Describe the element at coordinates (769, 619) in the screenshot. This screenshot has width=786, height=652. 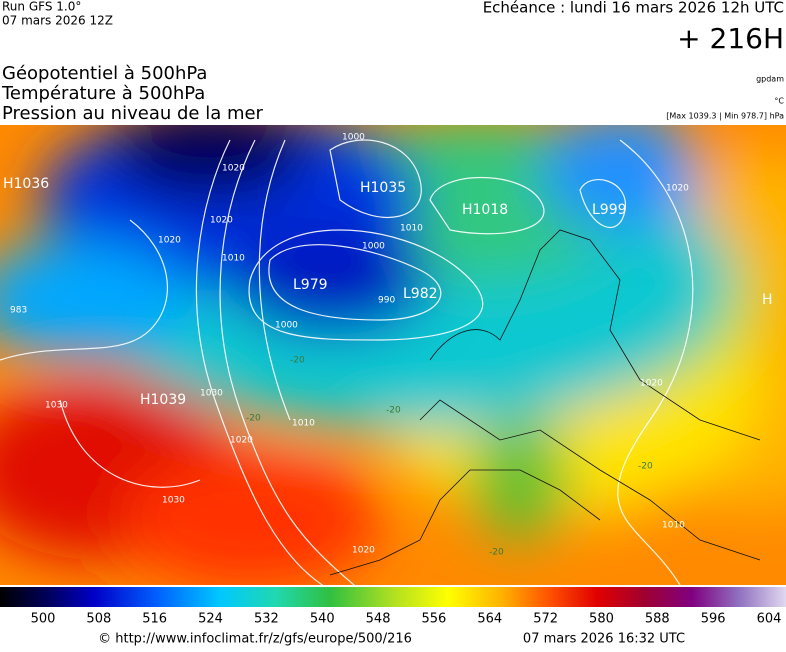
I see `colorbar-label: 604` at that location.